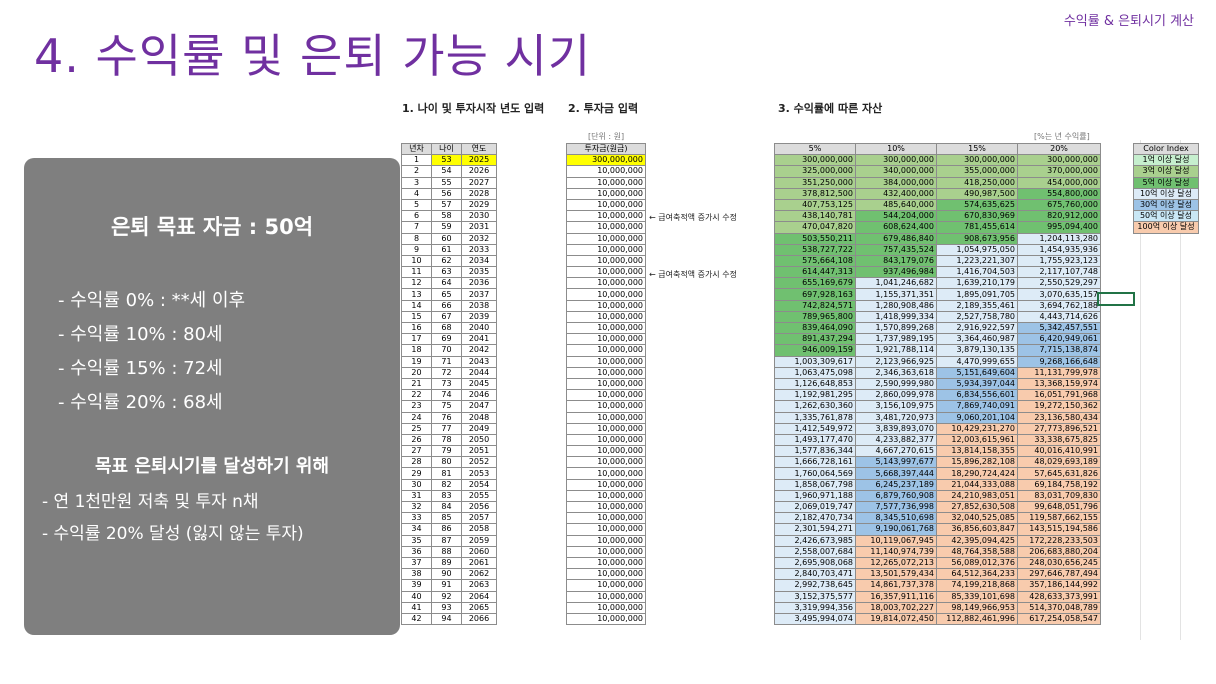 Image resolution: width=1216 pixels, height=684 pixels. Describe the element at coordinates (1166, 227) in the screenshot. I see `color-index-item: 100억 이상 달성` at that location.